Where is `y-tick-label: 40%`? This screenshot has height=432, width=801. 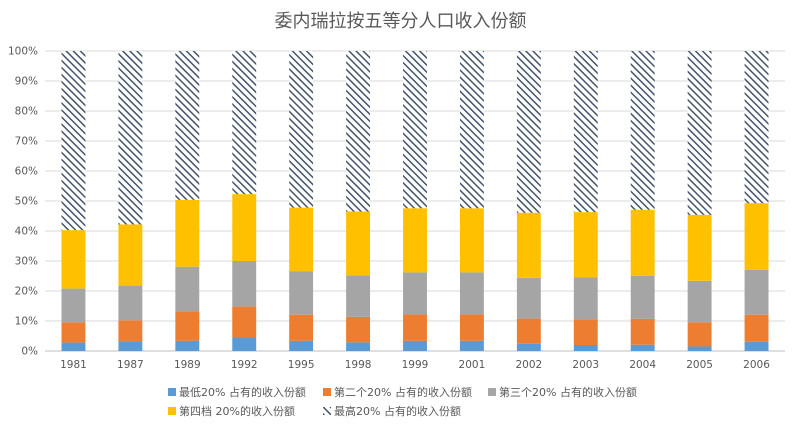 y-tick-label: 40% is located at coordinates (26, 232).